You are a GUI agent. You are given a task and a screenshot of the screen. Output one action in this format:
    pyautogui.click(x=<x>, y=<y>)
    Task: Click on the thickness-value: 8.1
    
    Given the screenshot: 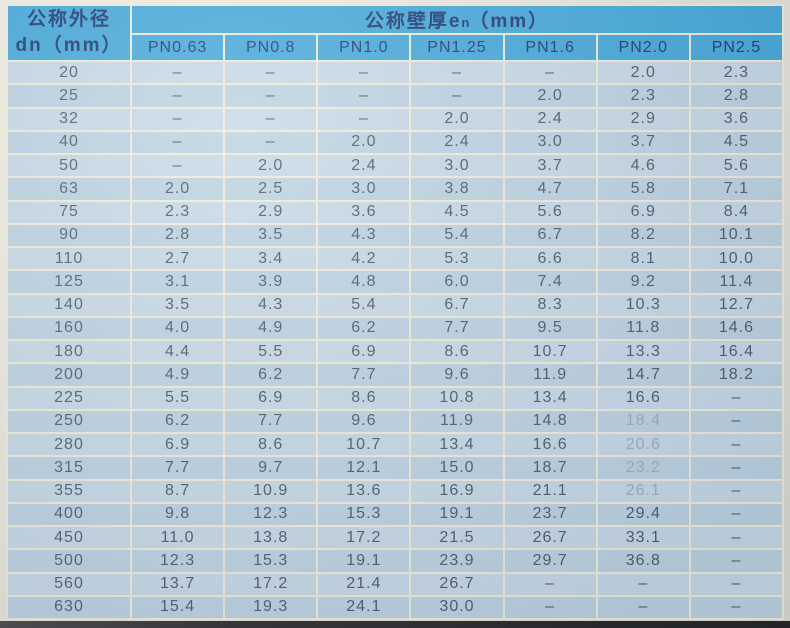 What is the action you would take?
    pyautogui.click(x=643, y=258)
    